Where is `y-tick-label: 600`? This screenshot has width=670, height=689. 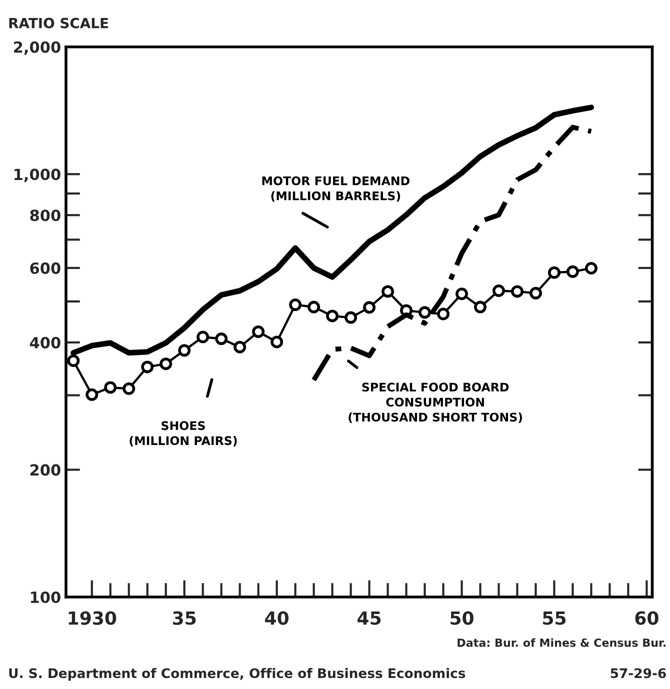
y-tick-label: 600 is located at coordinates (45, 268).